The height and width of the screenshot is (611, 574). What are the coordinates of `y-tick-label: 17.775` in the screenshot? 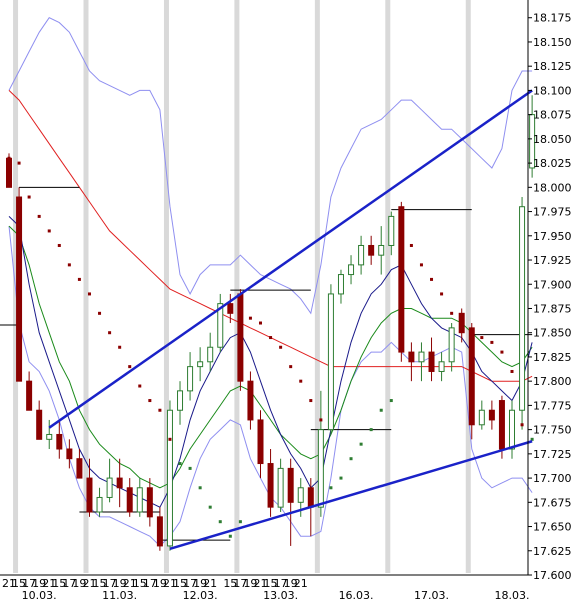 It's located at (552, 405).